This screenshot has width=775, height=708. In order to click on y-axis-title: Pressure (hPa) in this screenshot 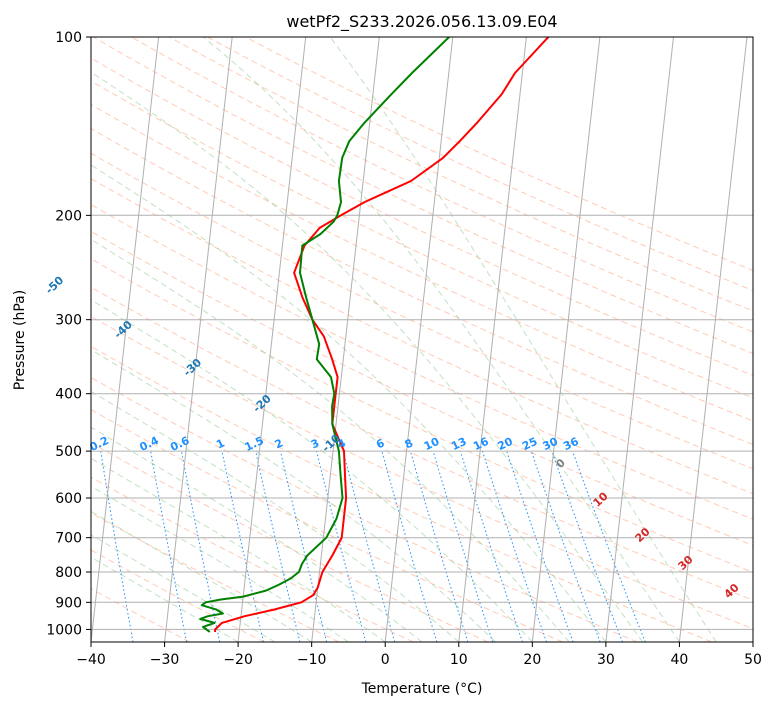, I will do `click(20, 340)`.